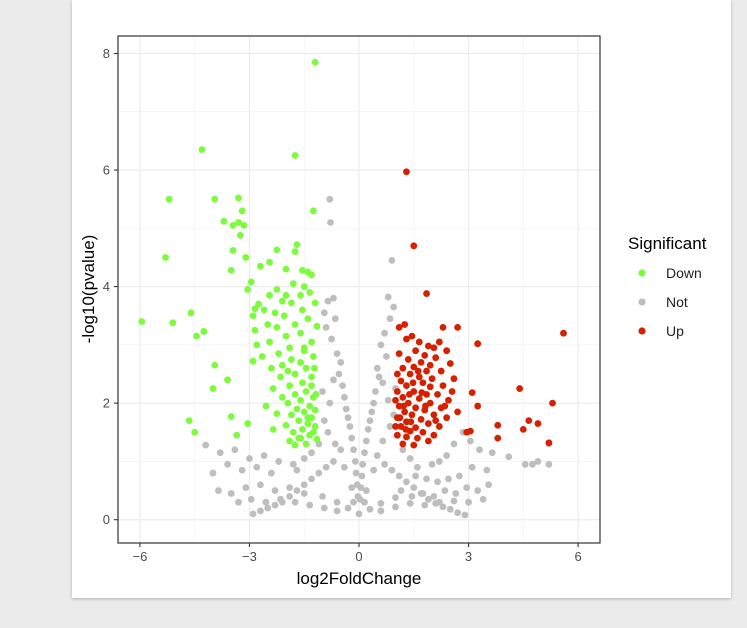 Image resolution: width=747 pixels, height=628 pixels. What do you see at coordinates (675, 331) in the screenshot?
I see `legend-label-up: Up` at bounding box center [675, 331].